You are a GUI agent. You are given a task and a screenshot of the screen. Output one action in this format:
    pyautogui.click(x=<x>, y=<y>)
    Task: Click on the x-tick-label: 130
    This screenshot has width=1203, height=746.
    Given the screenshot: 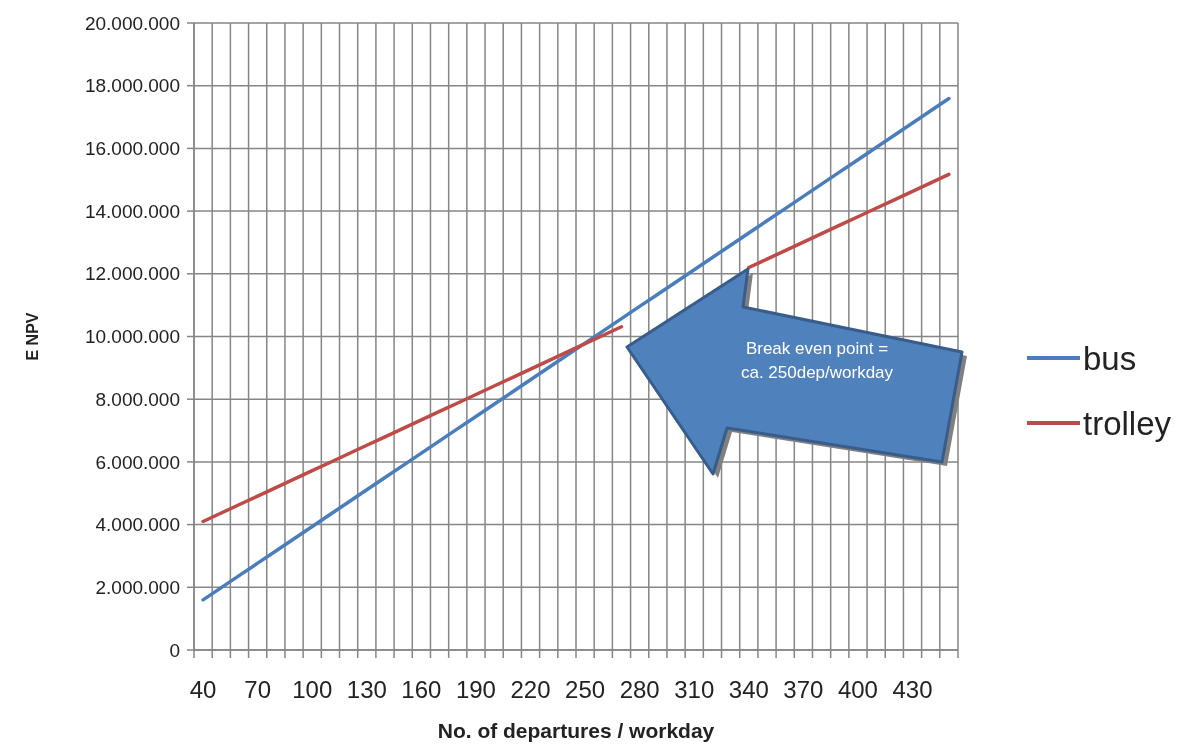 What is the action you would take?
    pyautogui.click(x=366, y=689)
    